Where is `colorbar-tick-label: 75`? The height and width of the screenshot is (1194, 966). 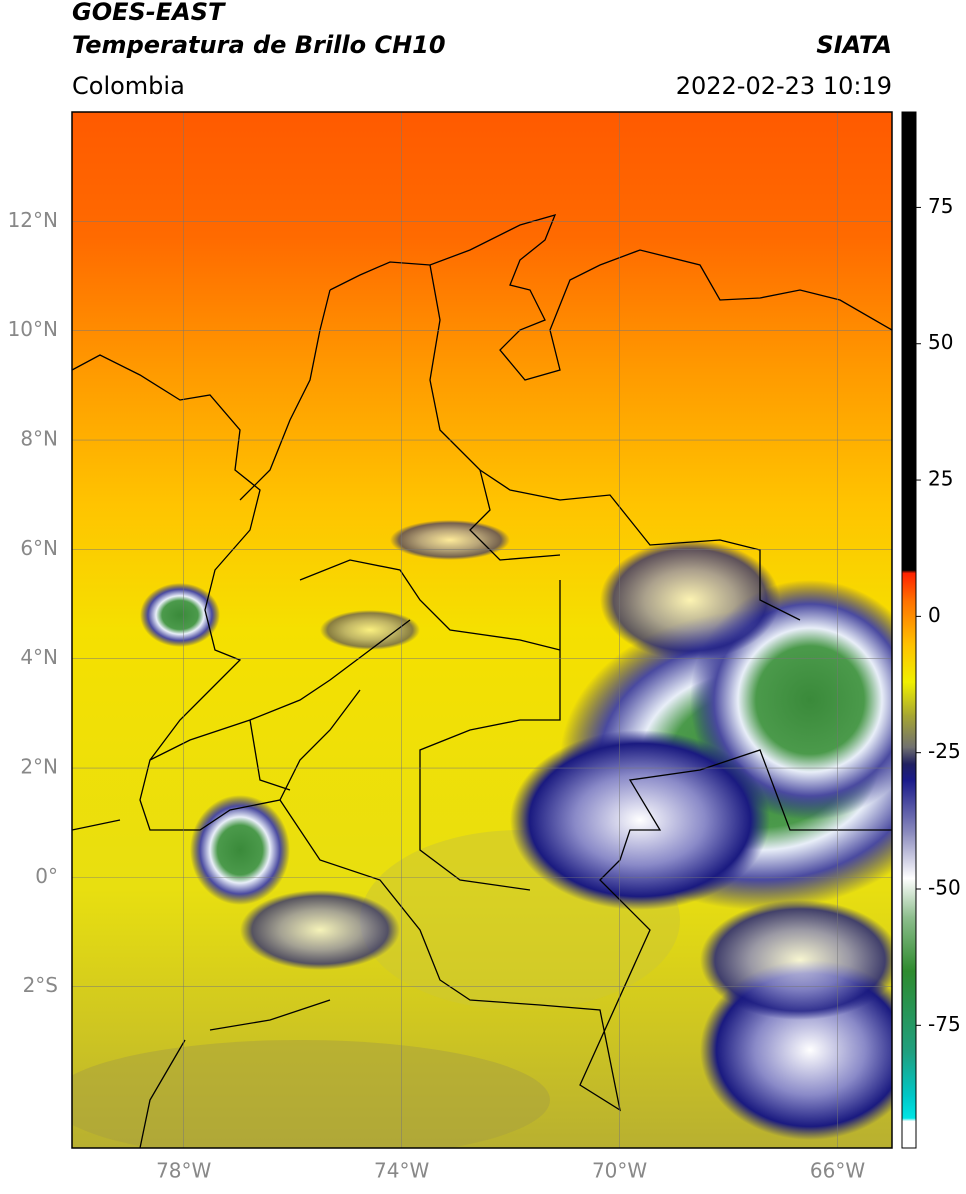 colorbar-tick-label: 75 is located at coordinates (940, 206).